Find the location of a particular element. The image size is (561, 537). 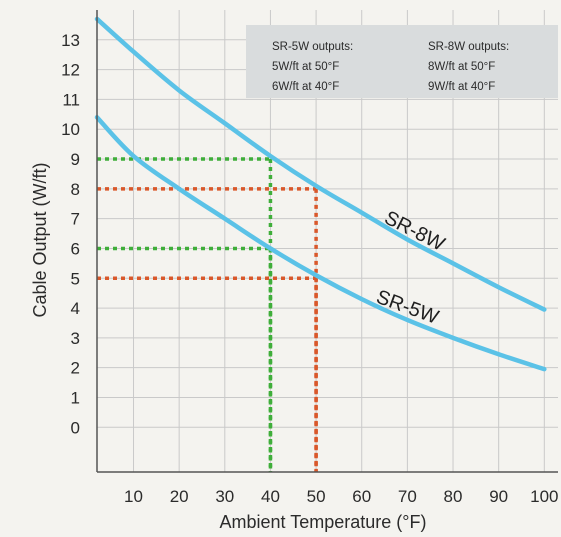

y-tick-label-5: 5 is located at coordinates (75, 278).